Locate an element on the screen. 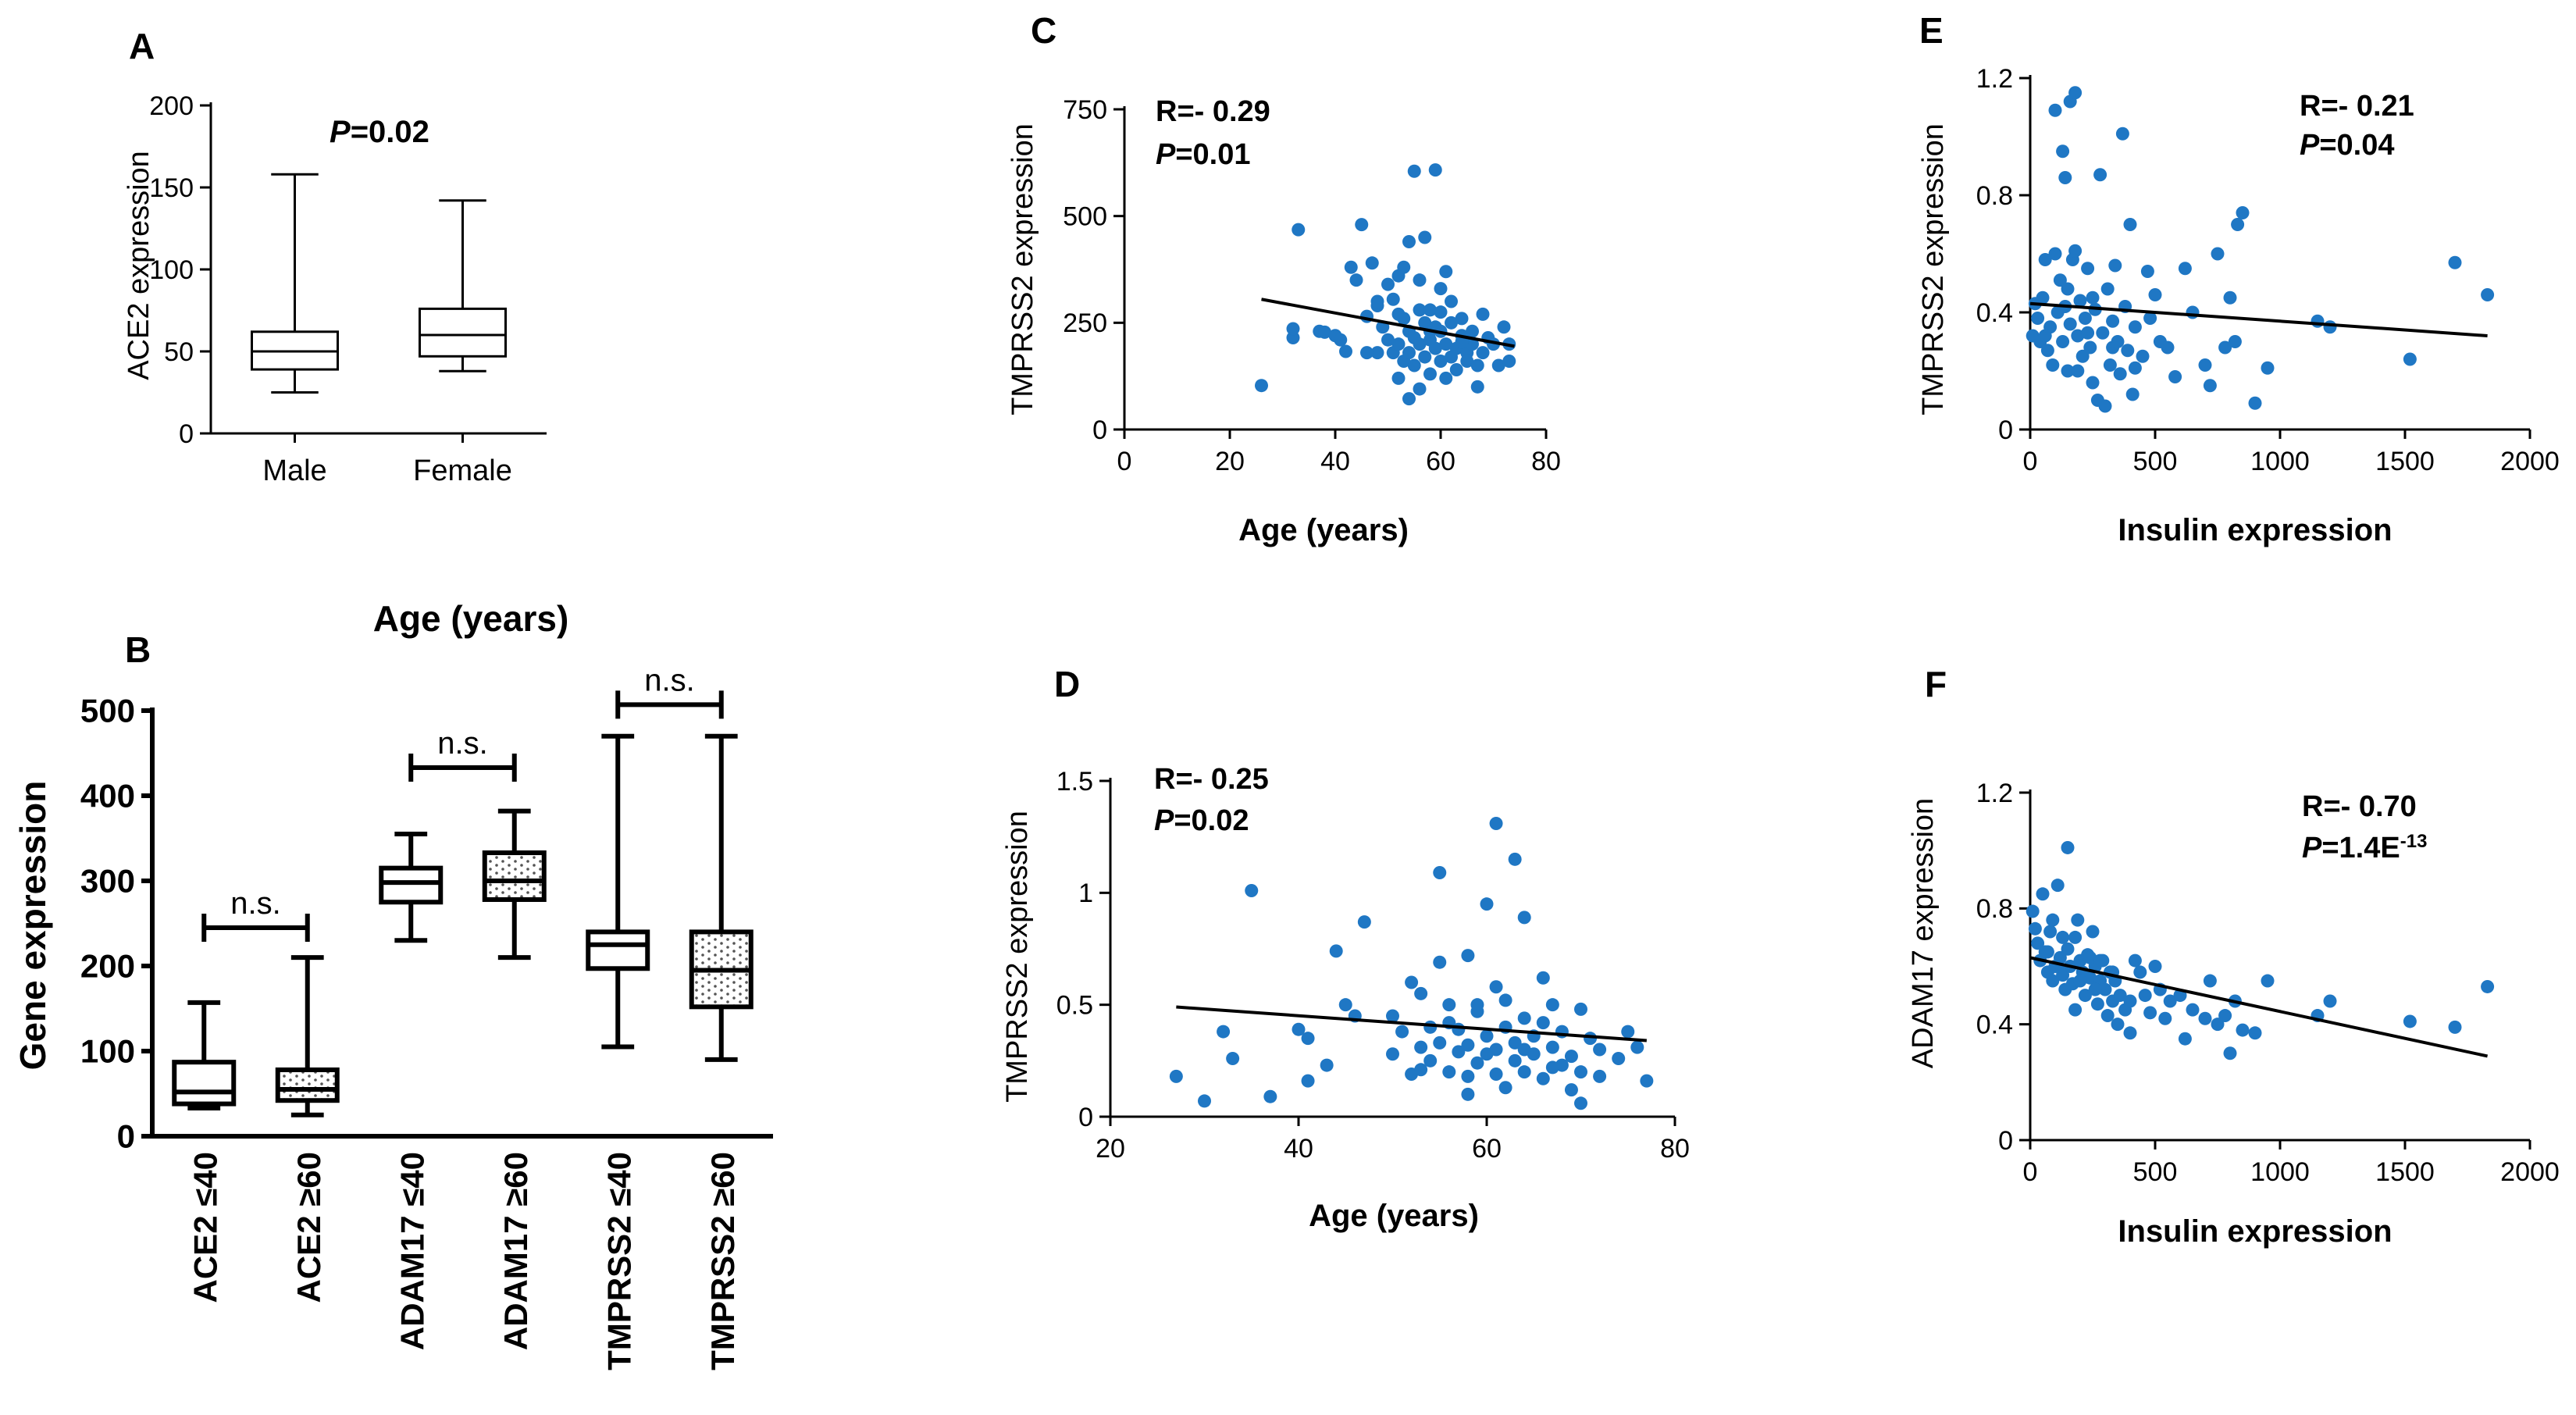 The image size is (2576, 1415). panel-d-ylabel: TMPRSS2 expression is located at coordinates (1017, 957).